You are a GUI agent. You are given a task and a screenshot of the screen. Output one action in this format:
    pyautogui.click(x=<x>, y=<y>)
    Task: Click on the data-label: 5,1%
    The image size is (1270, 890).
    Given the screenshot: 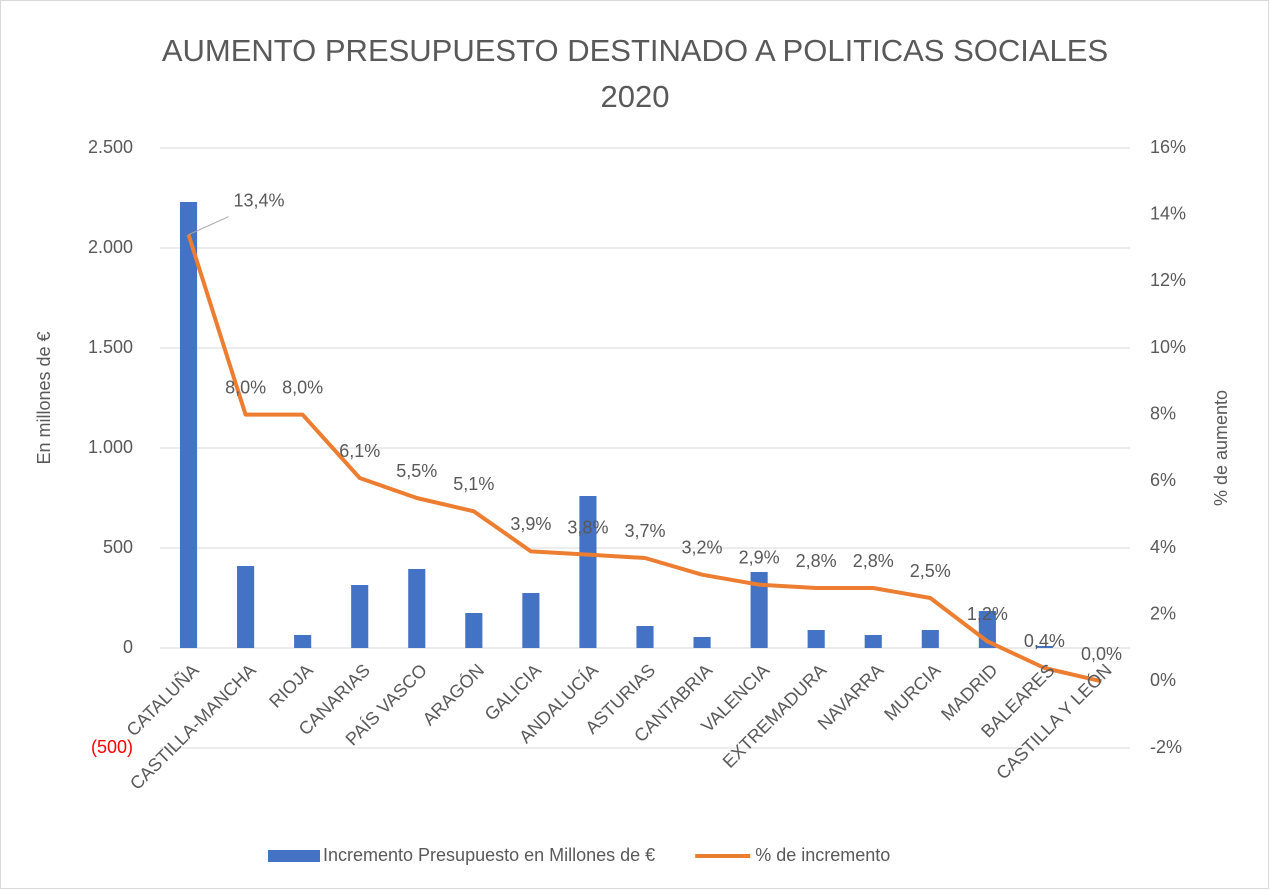 What is the action you would take?
    pyautogui.click(x=473, y=484)
    